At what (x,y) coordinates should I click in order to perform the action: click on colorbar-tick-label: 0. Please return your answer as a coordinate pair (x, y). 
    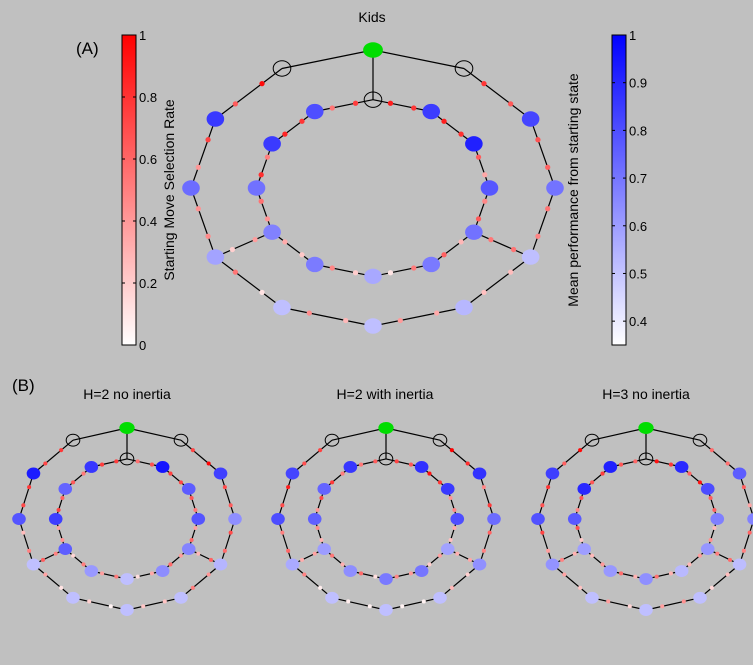
    Looking at the image, I should click on (142, 345).